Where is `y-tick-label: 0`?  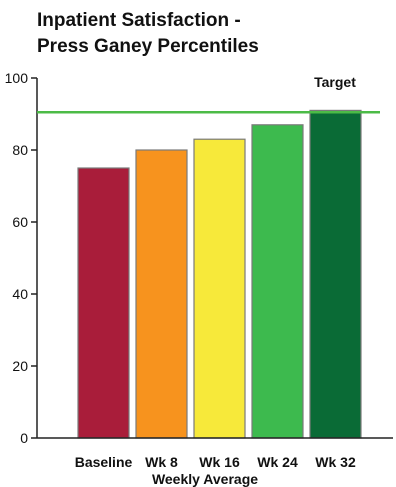
y-tick-label: 0 is located at coordinates (24, 438).